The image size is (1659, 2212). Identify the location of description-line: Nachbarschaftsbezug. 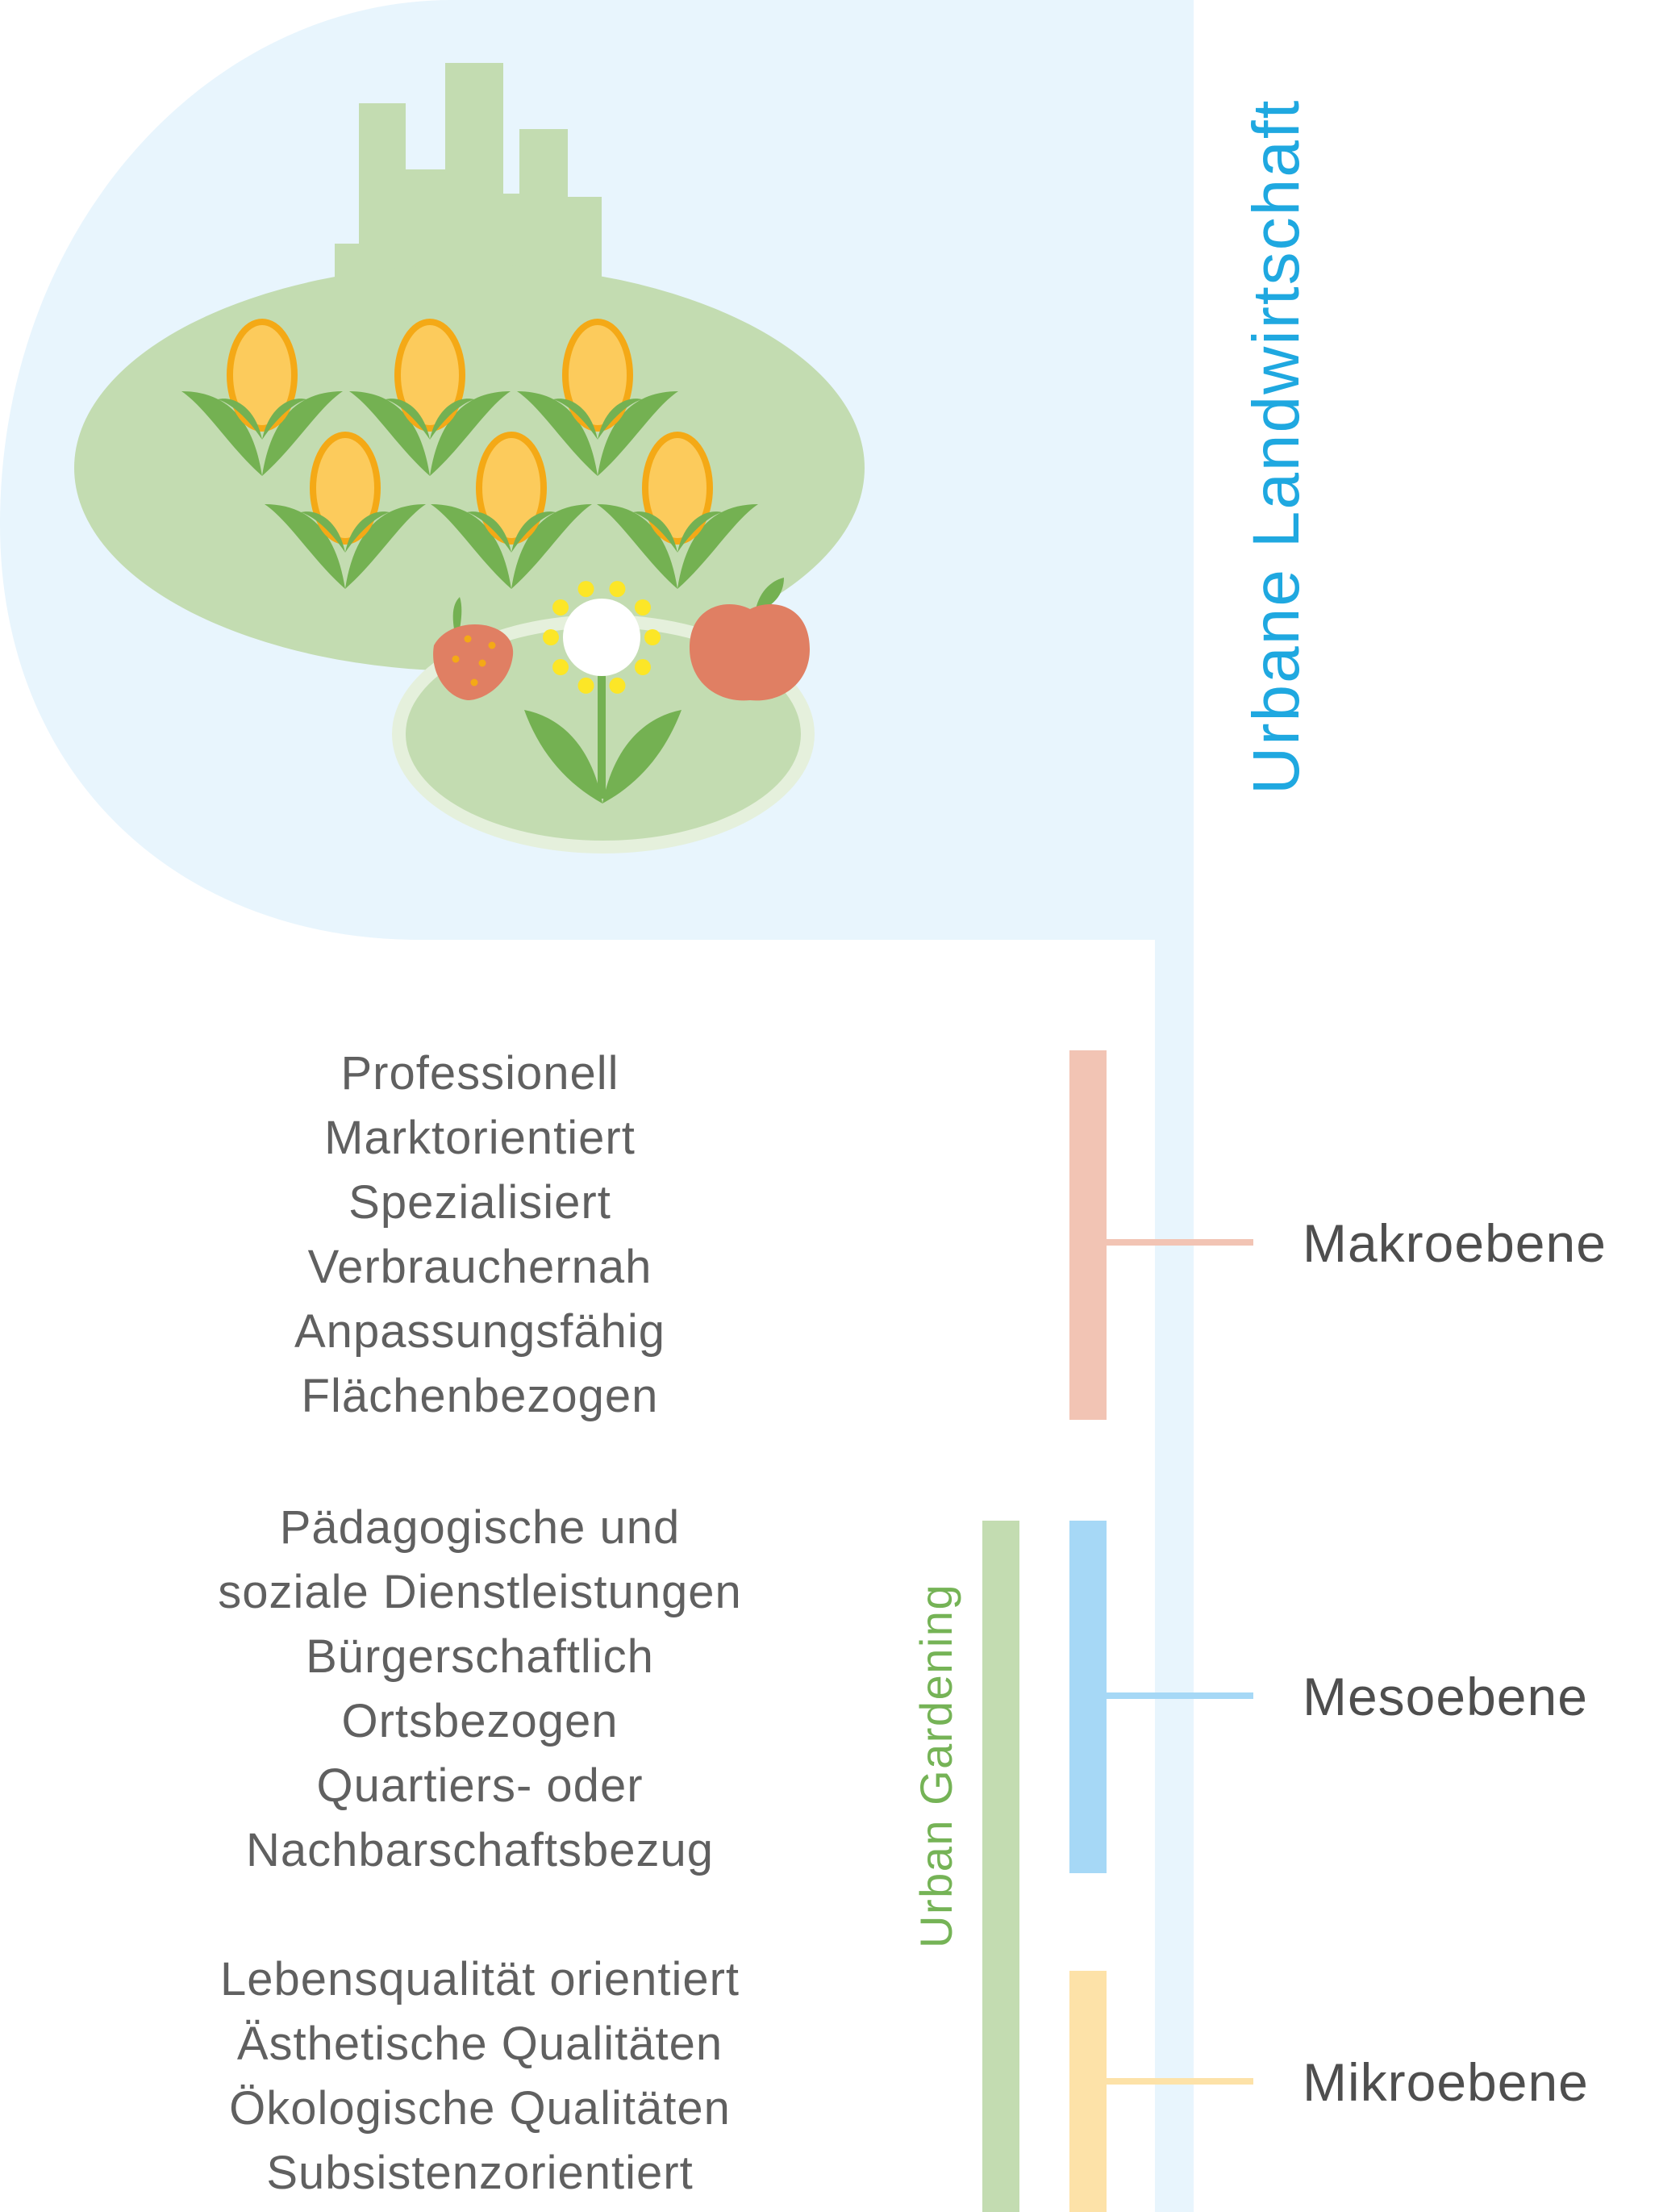
(480, 1850).